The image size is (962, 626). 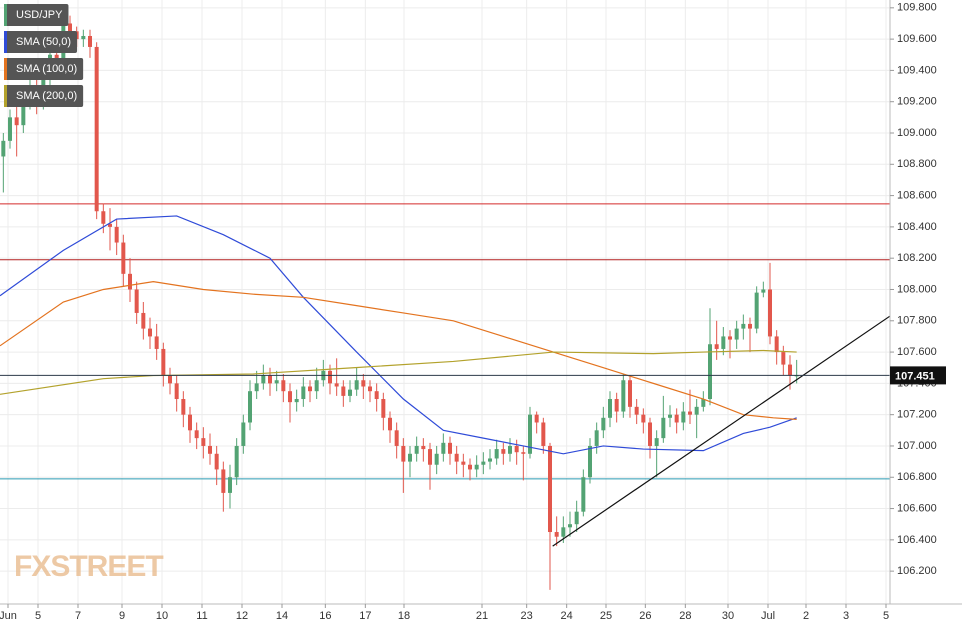 What do you see at coordinates (917, 196) in the screenshot?
I see `y-tick-label: 108.600` at bounding box center [917, 196].